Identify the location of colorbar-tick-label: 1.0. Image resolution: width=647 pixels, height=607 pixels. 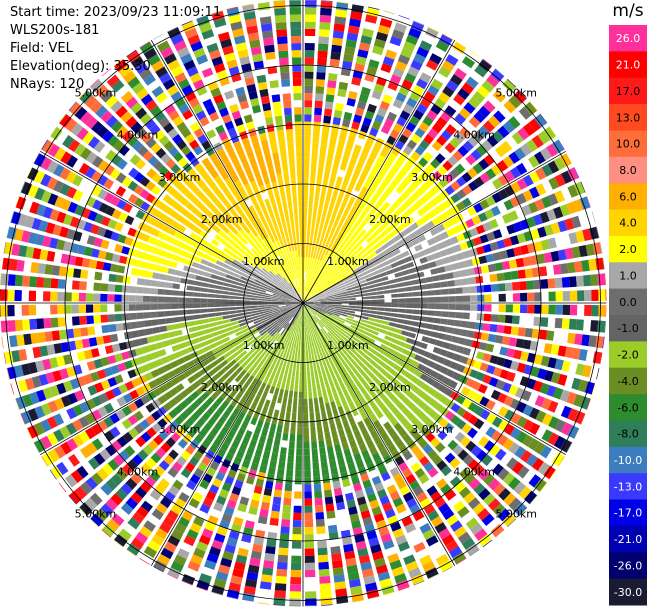
(628, 276).